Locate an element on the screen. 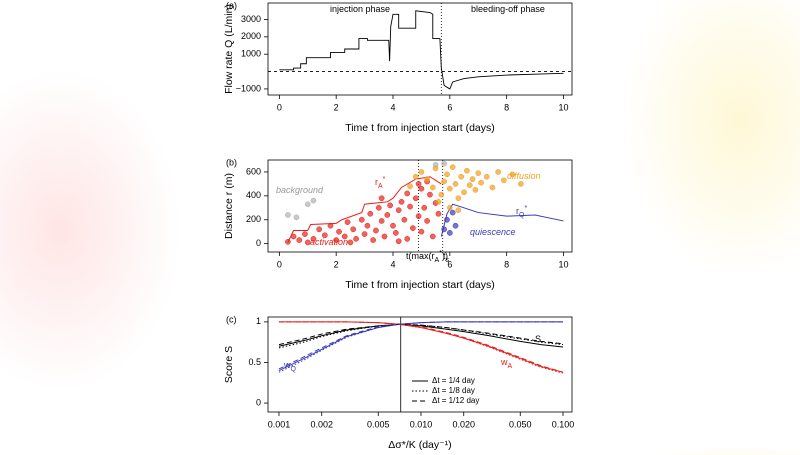 The image size is (800, 455). annotation-part: )) is located at coordinates (445, 256).